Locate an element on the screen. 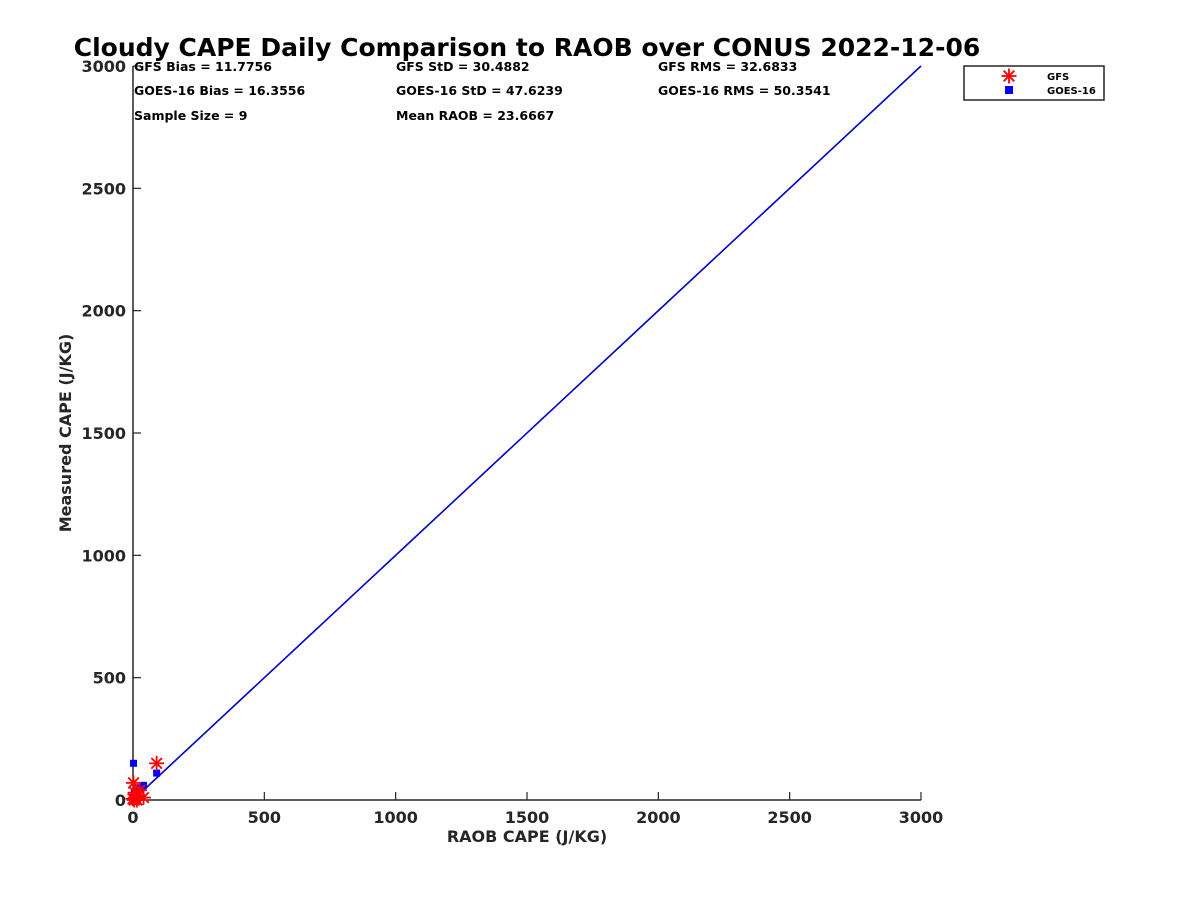  y-tick-label: 500 is located at coordinates (109, 678).